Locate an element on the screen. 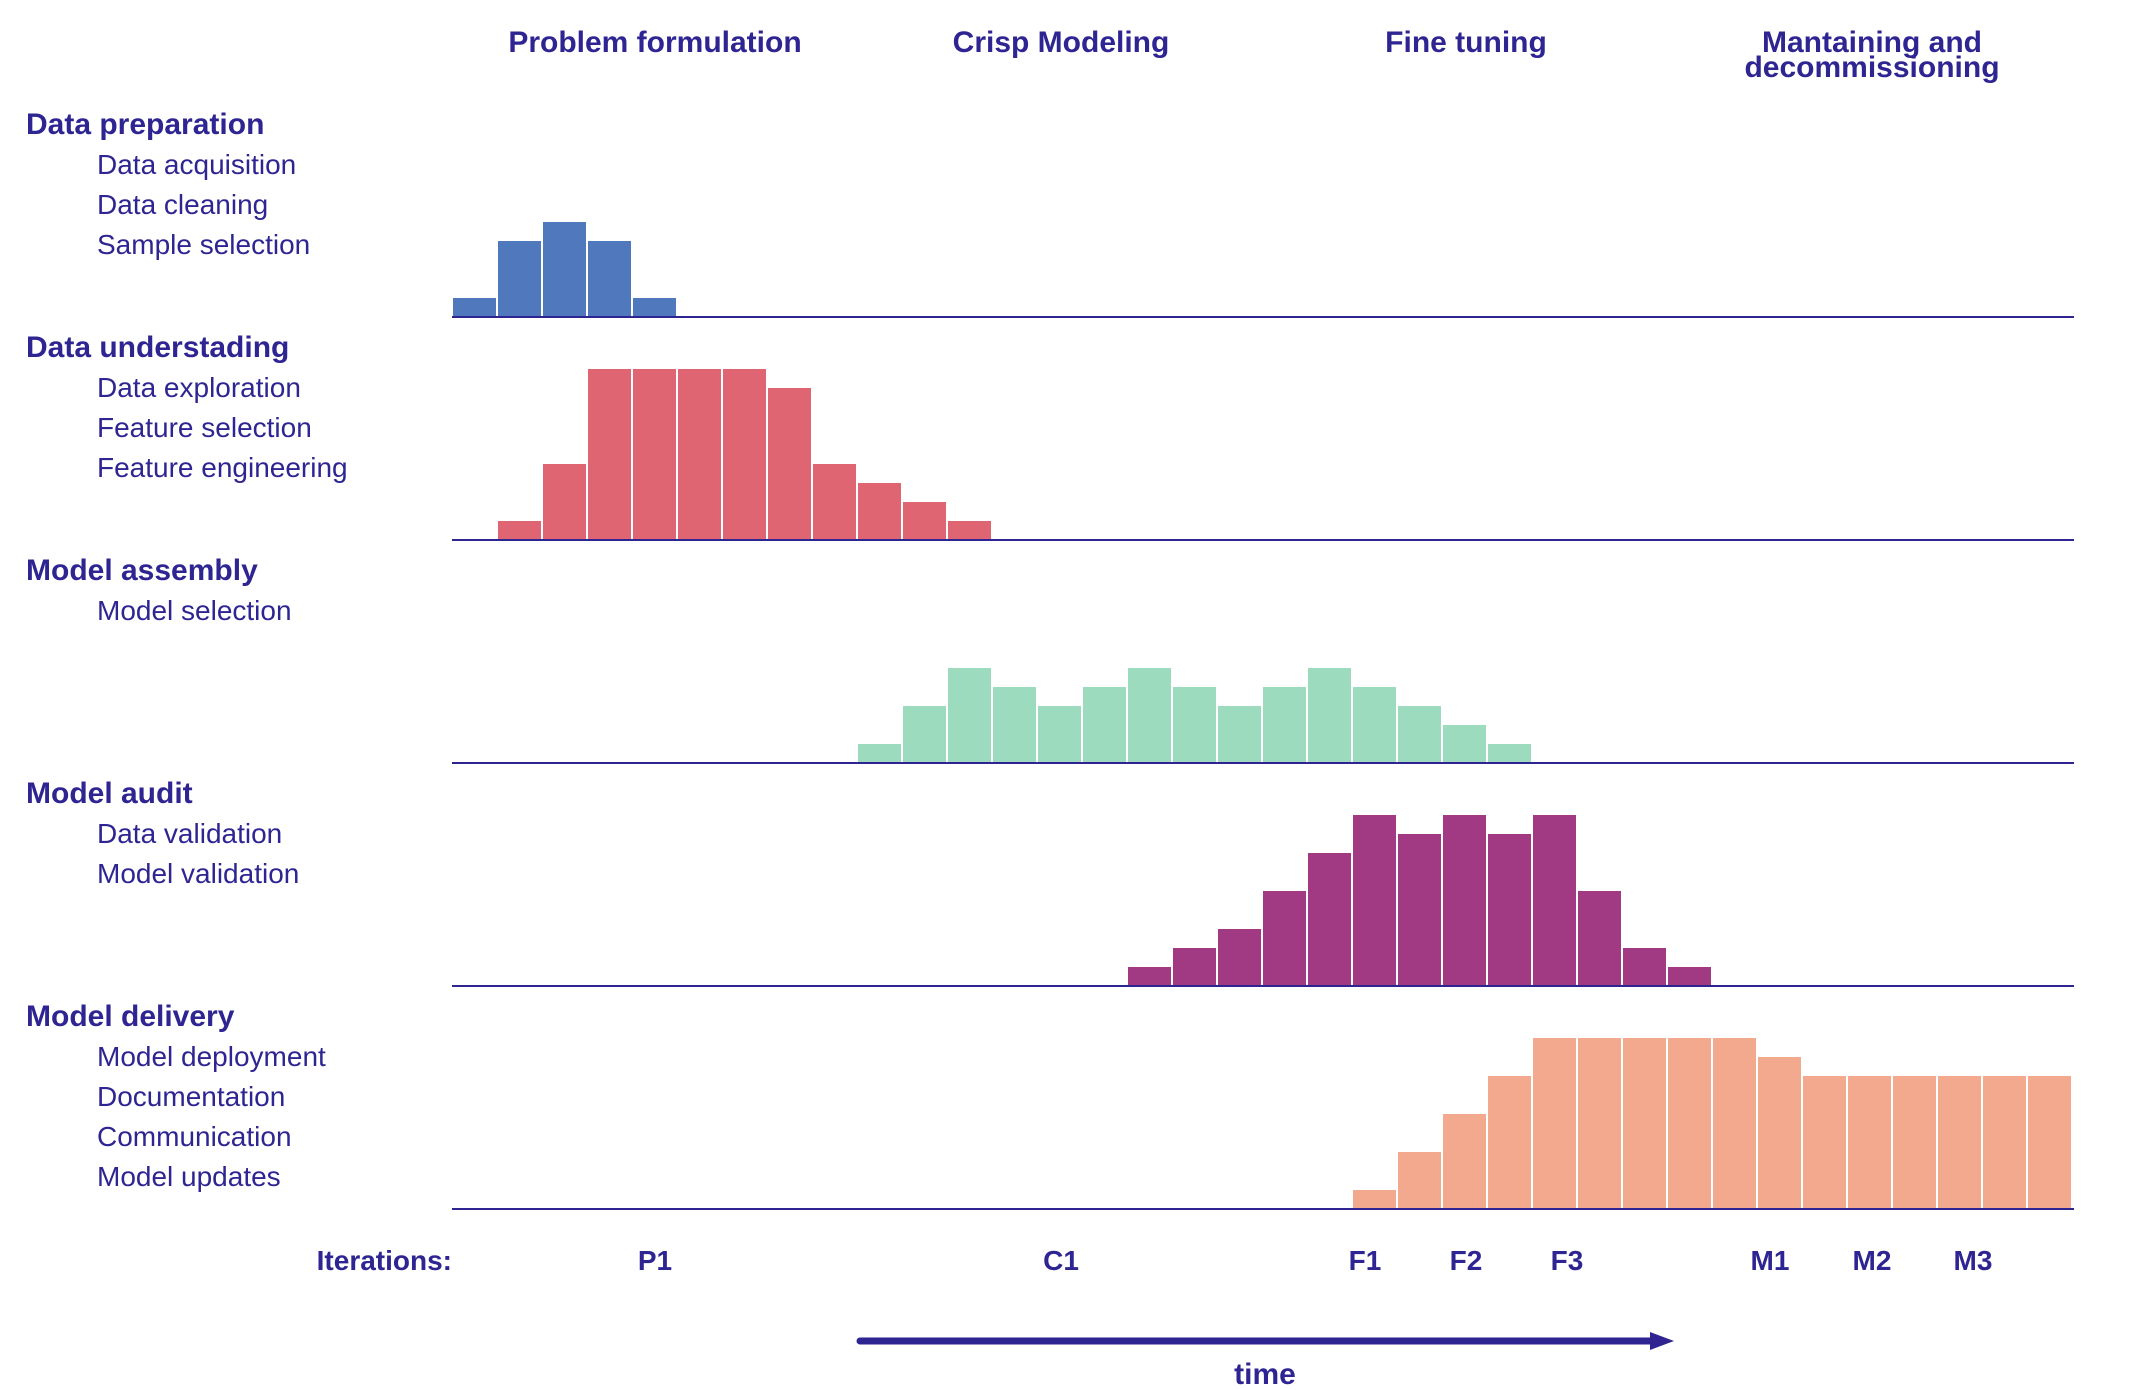 Image resolution: width=2146 pixels, height=1390 pixels. iteration-m2: M2 is located at coordinates (1872, 1260).